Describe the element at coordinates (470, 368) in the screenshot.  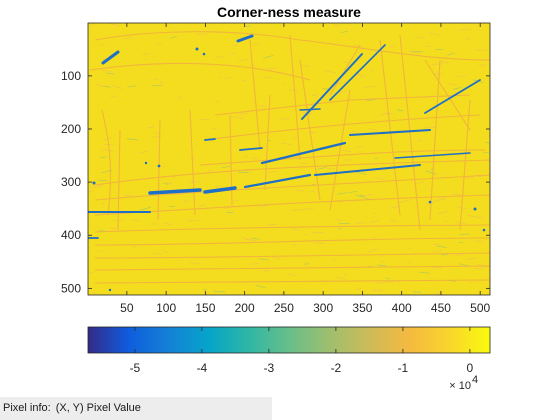
I see `colorbar-tick-label: 0` at that location.